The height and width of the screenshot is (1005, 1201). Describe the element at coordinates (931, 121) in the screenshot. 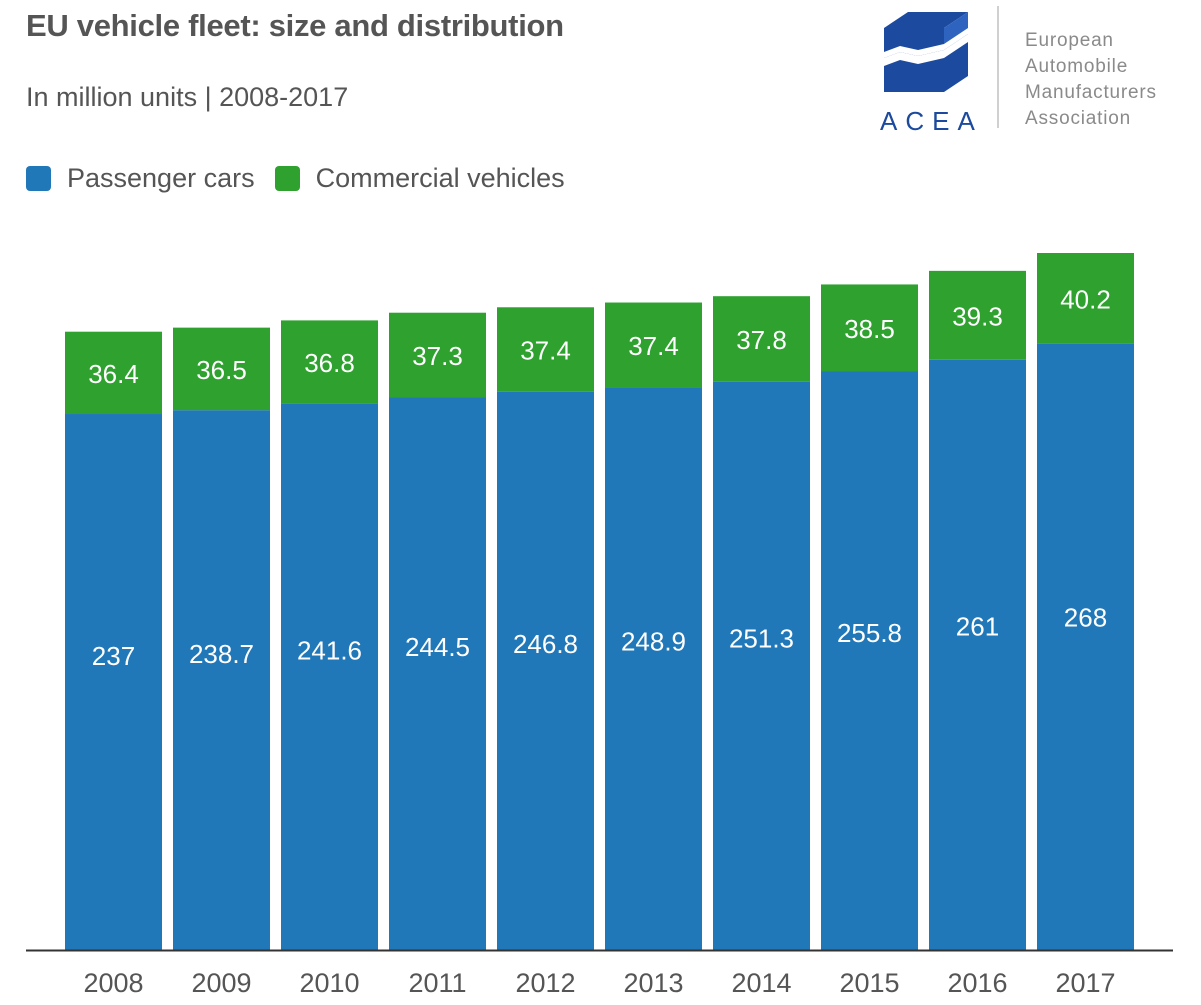

I see `acea-wordmark: ACEA` at that location.